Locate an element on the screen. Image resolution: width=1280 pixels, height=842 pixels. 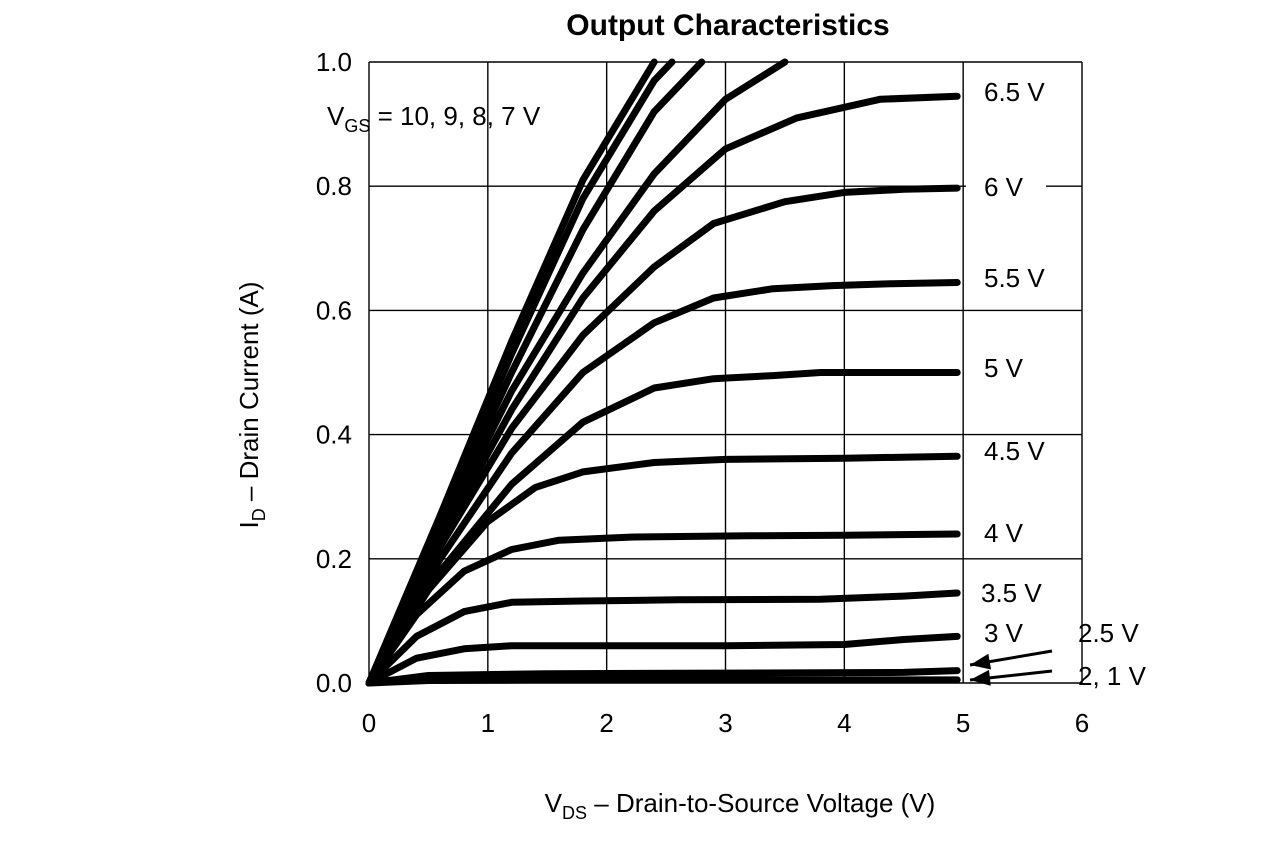
x-axis-label-sub: DS is located at coordinates (574, 813).